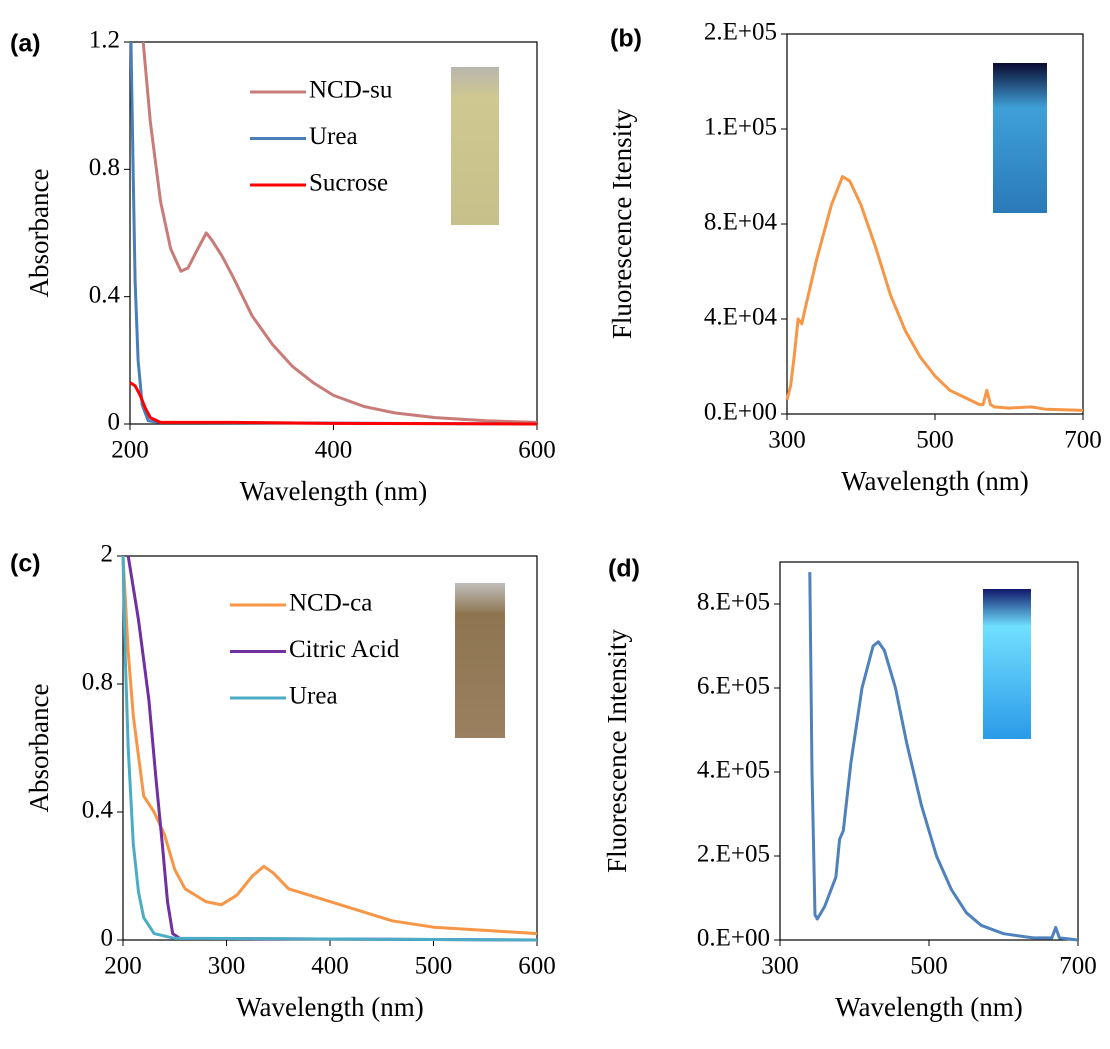  Describe the element at coordinates (25, 44) in the screenshot. I see `panel-label: (a)` at that location.